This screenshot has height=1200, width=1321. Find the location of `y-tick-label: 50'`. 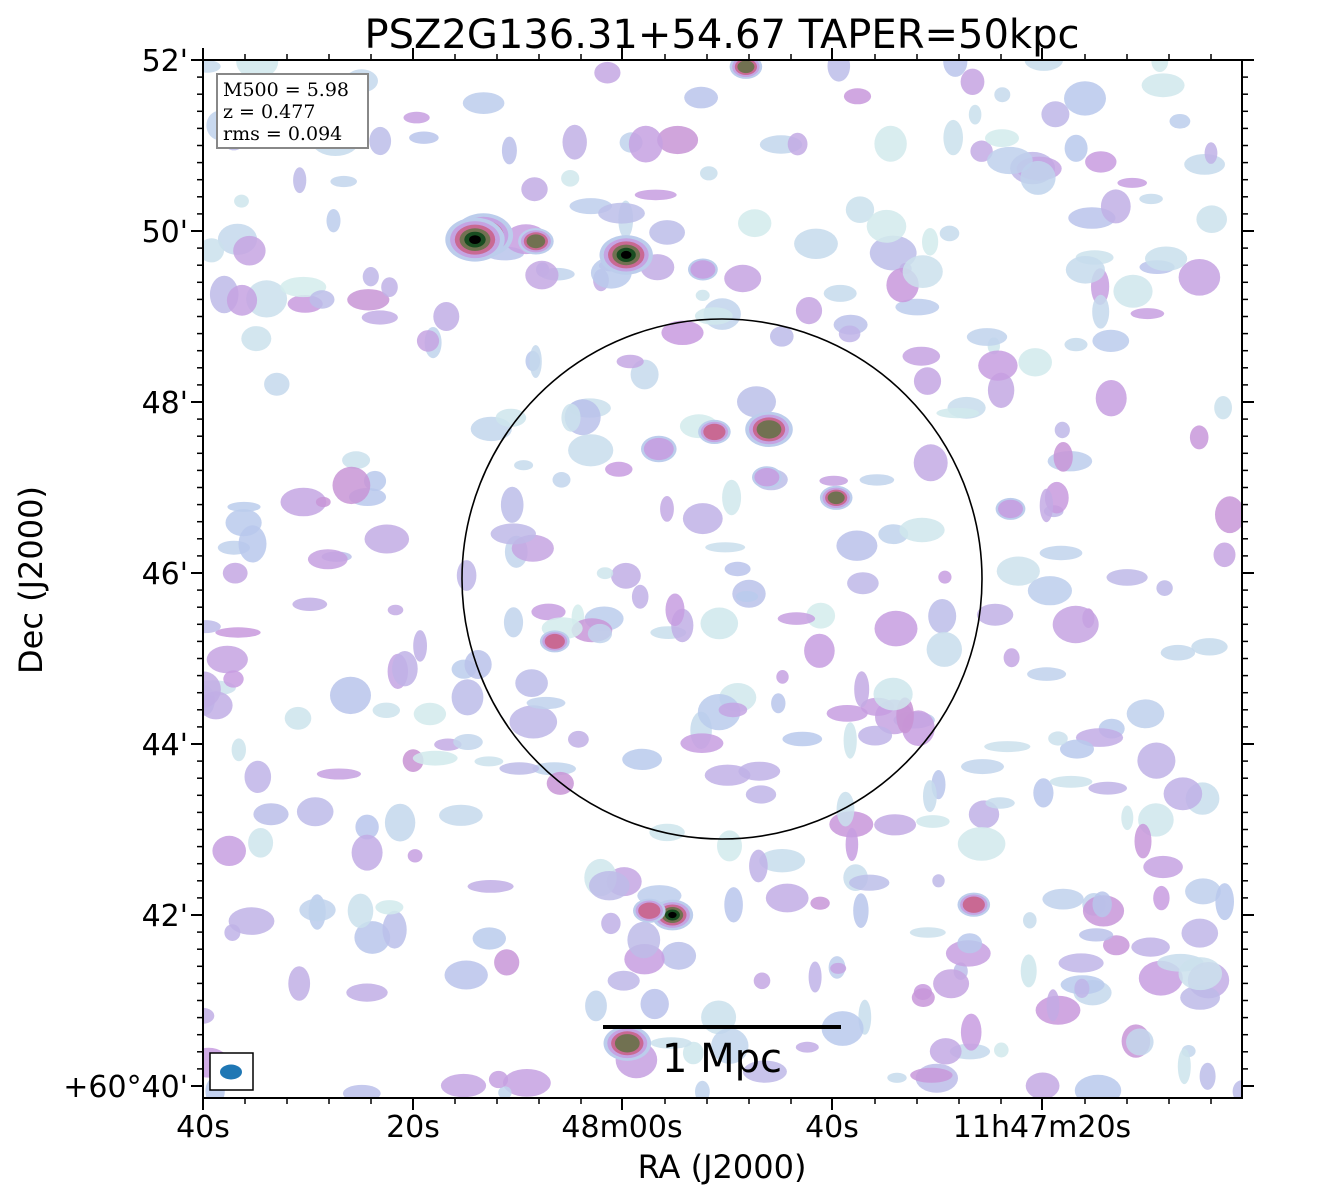

y-tick-label: 50' is located at coordinates (165, 232).